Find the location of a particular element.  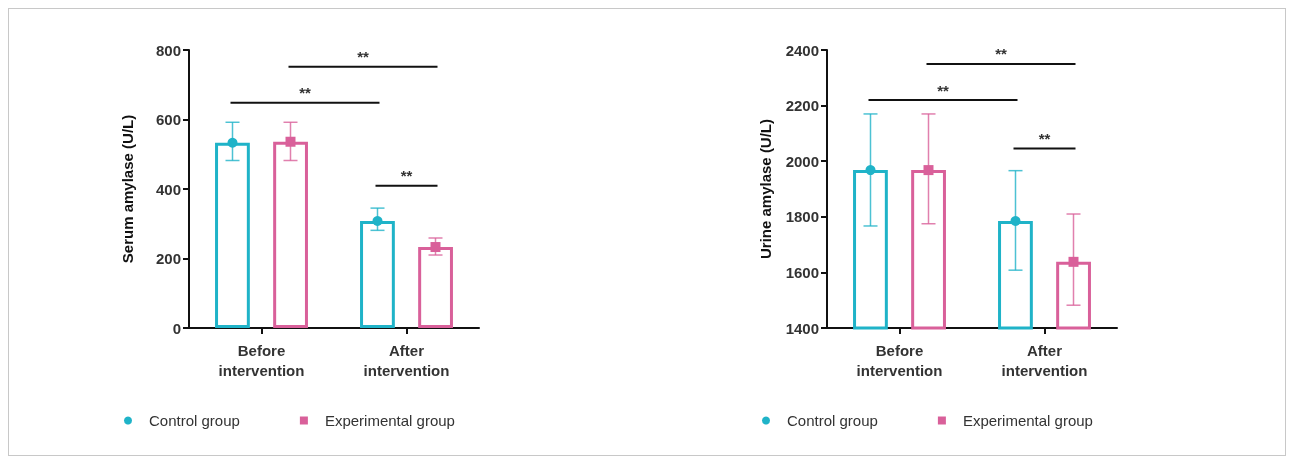

y-tick-label: 400 is located at coordinates (168, 189).